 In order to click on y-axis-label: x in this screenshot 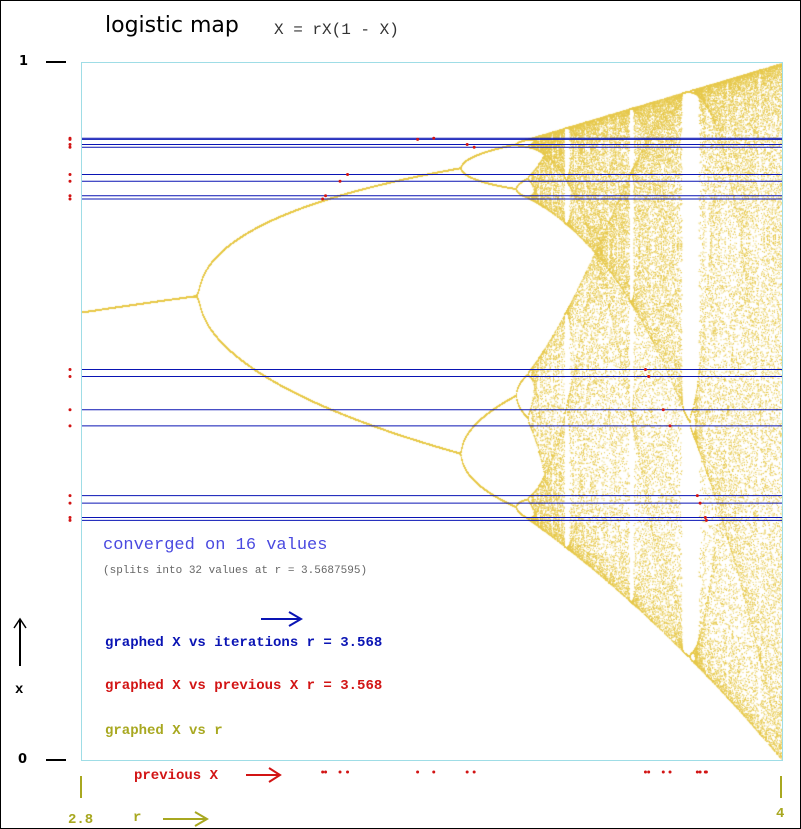, I will do `click(19, 690)`.